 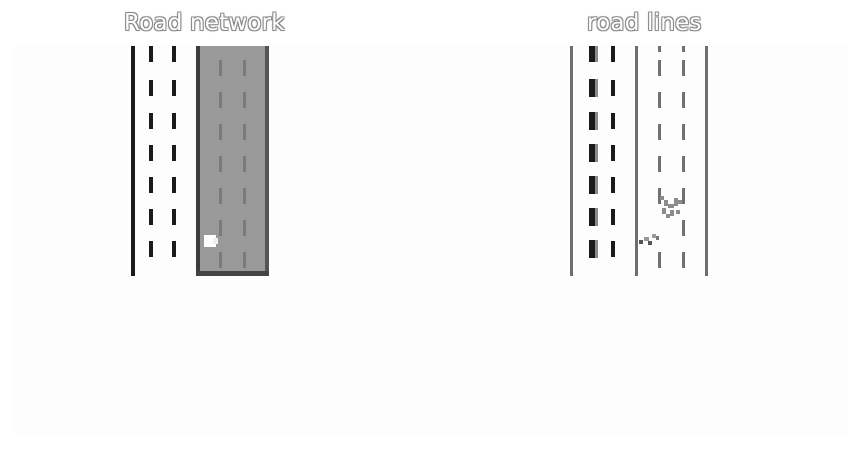 What do you see at coordinates (649, 239) in the screenshot?
I see `vehicle-trace-artifact` at bounding box center [649, 239].